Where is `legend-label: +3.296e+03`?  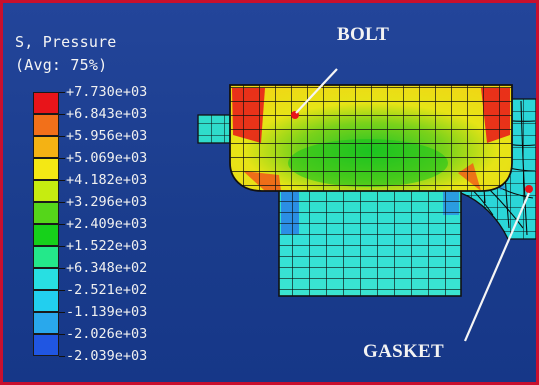 legend-label: +3.296e+03 is located at coordinates (107, 202).